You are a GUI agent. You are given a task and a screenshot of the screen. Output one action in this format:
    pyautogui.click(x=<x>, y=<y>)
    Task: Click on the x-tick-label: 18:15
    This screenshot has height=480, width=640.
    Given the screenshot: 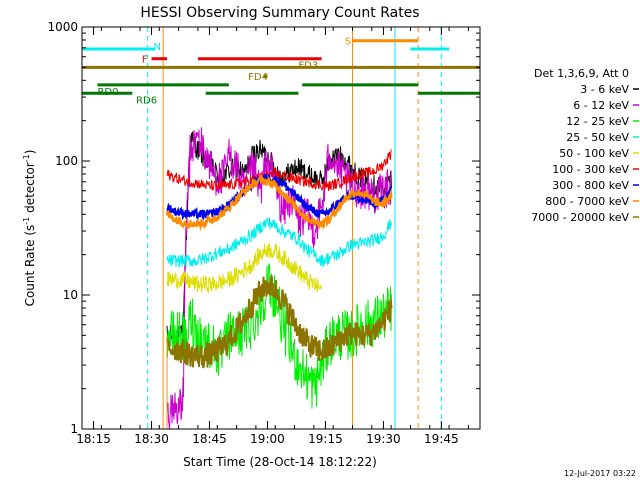 What is the action you would take?
    pyautogui.click(x=93, y=439)
    